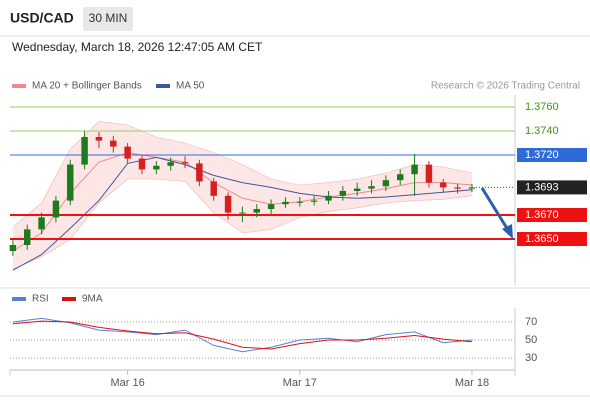 Image resolution: width=590 pixels, height=400 pixels. I want to click on symbol: USD/CAD, so click(42, 18).